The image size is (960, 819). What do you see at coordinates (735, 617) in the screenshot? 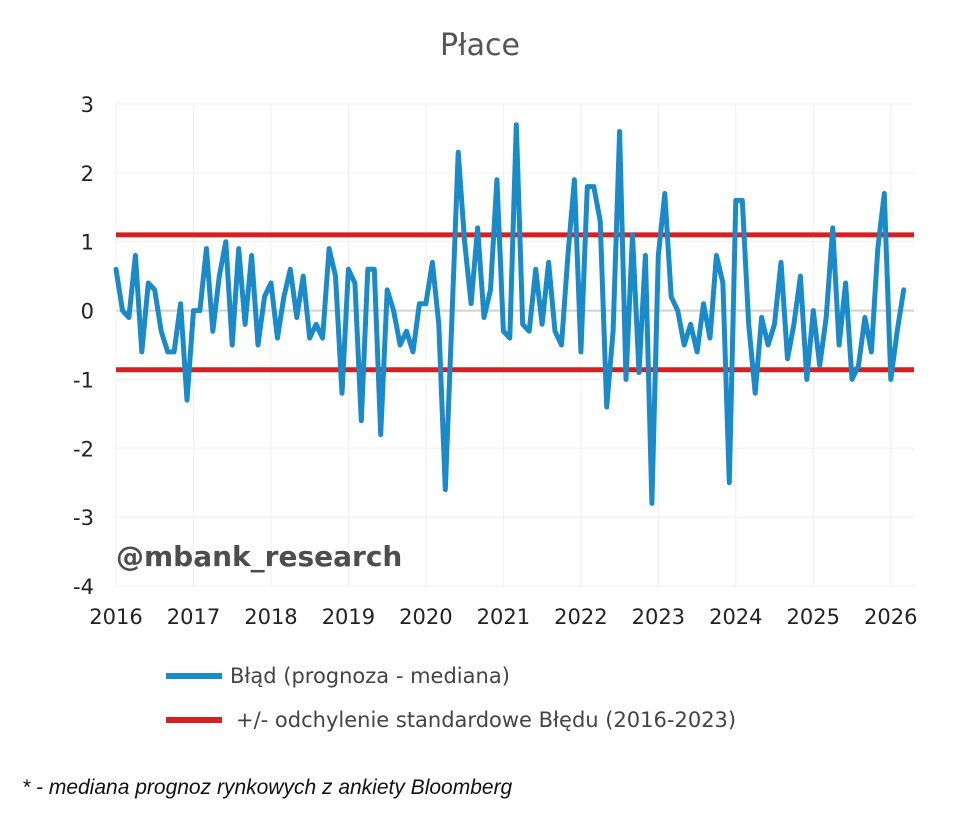
I see `x-tick-label: 2024` at bounding box center [735, 617].